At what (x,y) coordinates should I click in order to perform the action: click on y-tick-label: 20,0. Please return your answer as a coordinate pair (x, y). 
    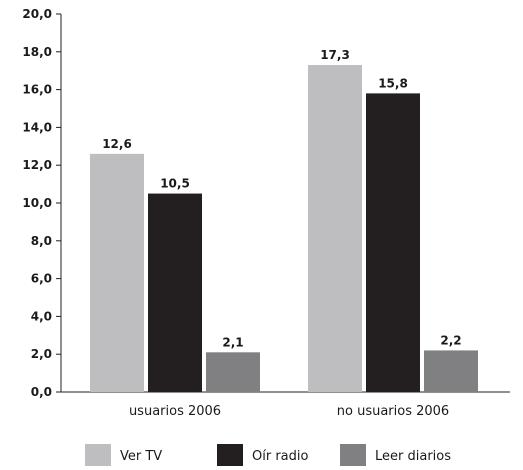
    Looking at the image, I should click on (37, 14).